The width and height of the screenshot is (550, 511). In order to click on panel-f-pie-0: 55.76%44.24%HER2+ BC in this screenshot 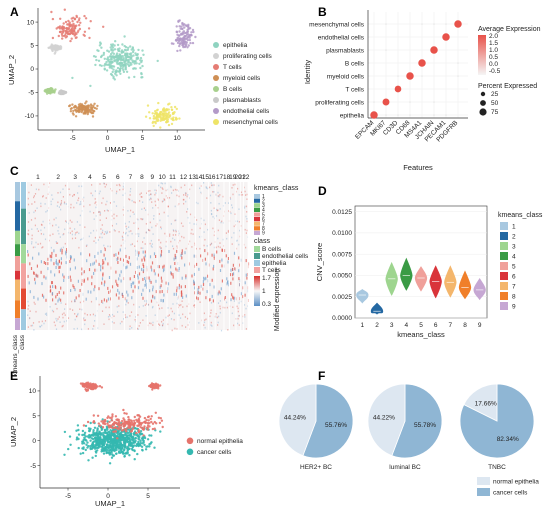, I will do `click(316, 427)`.